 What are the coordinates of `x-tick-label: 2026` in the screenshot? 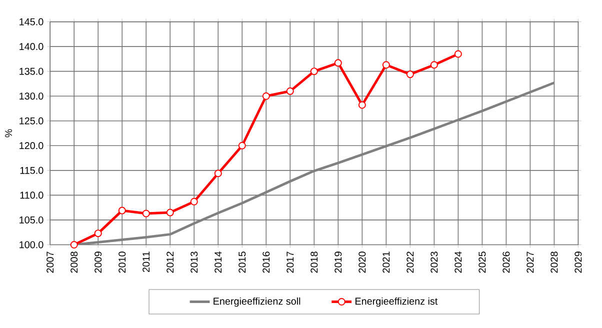 It's located at (506, 262).